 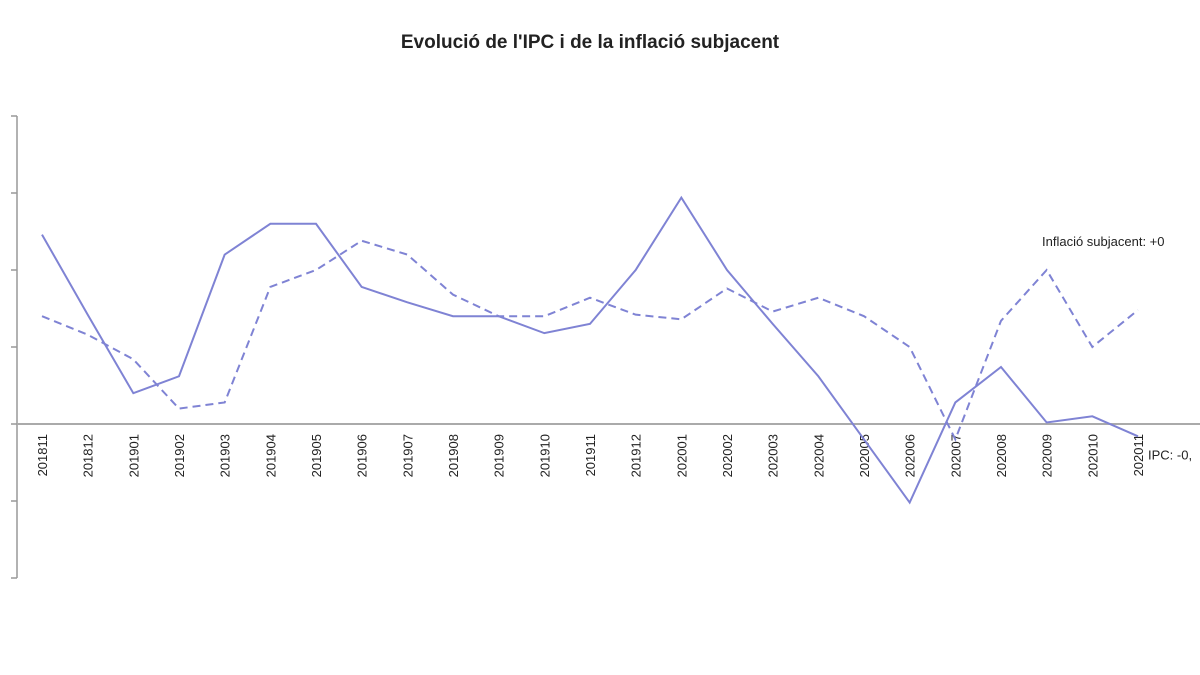 I want to click on x-tick-label: 201906, so click(x=362, y=455).